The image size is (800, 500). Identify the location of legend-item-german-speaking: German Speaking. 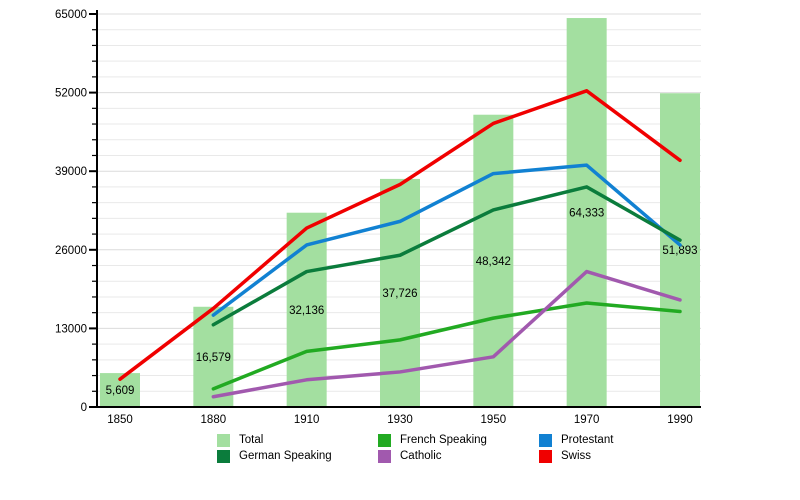
(297, 456).